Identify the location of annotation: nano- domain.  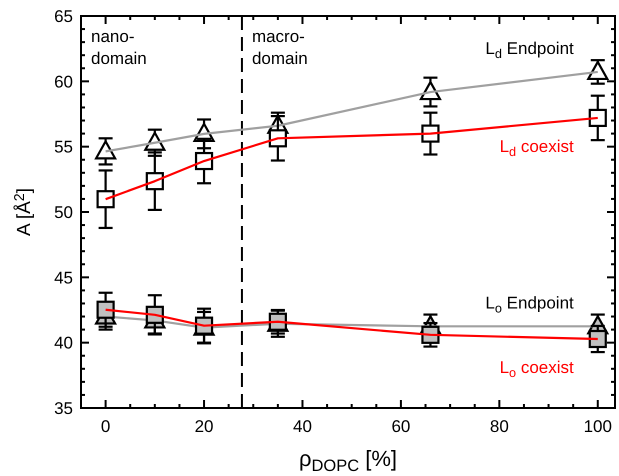
(119, 47).